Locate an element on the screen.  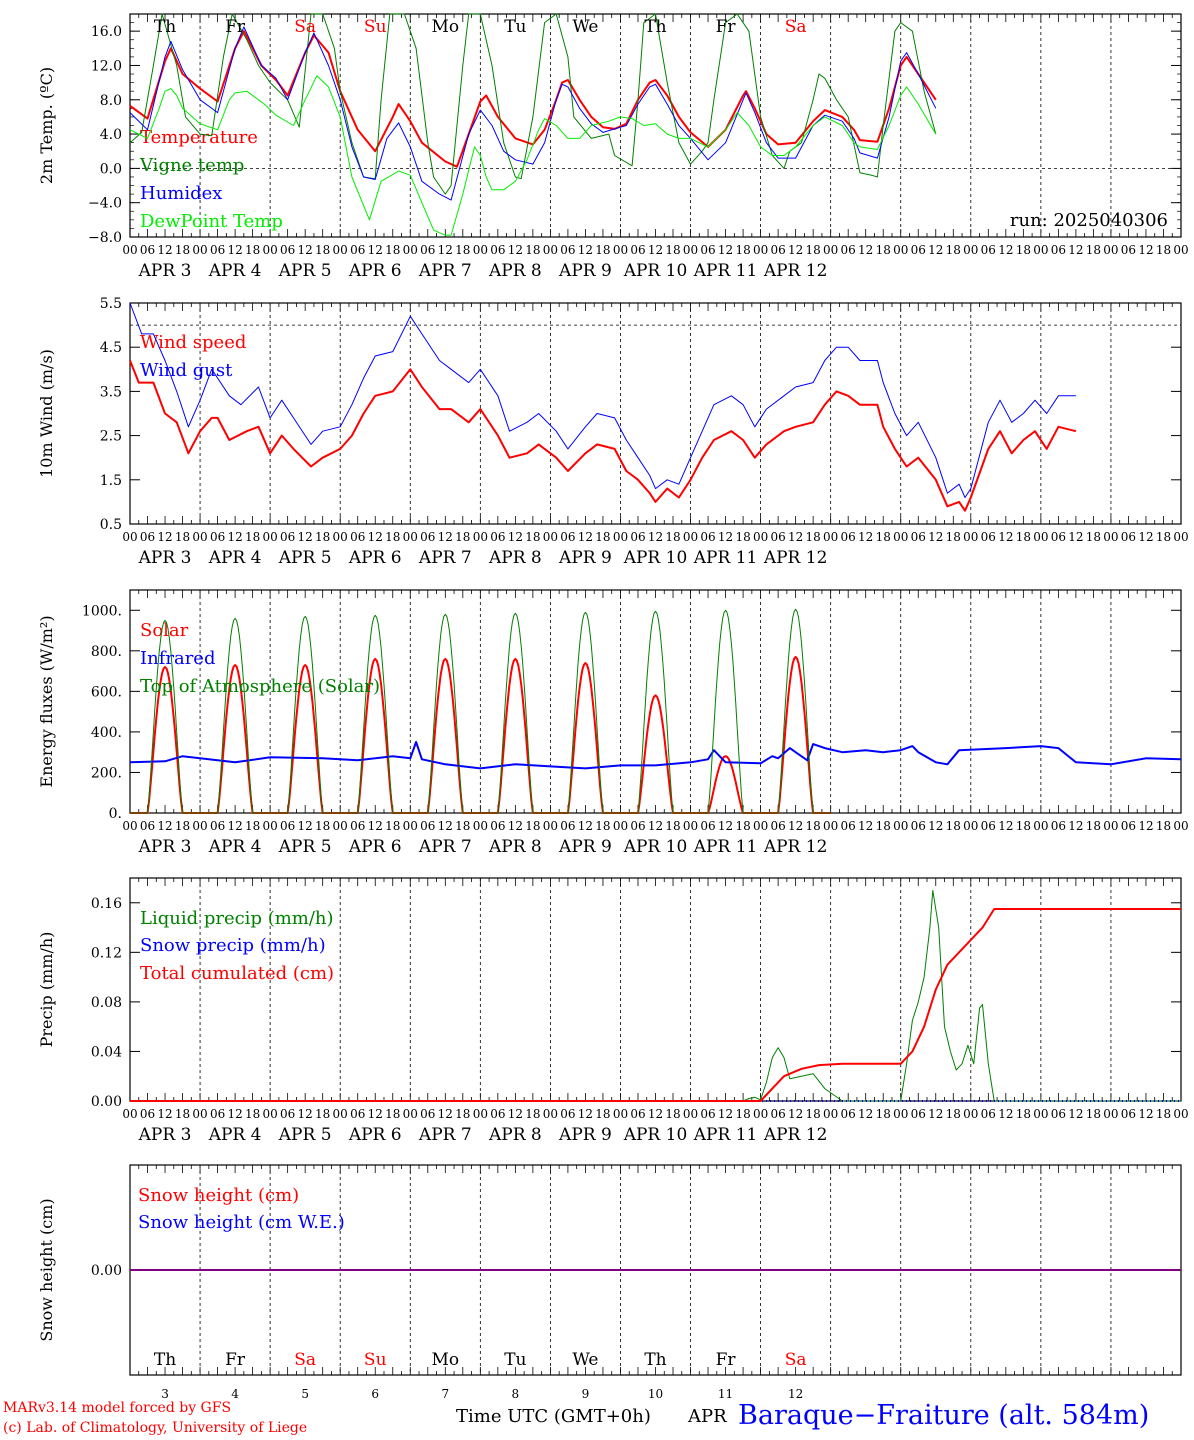
month-label: APR is located at coordinates (707, 1416).